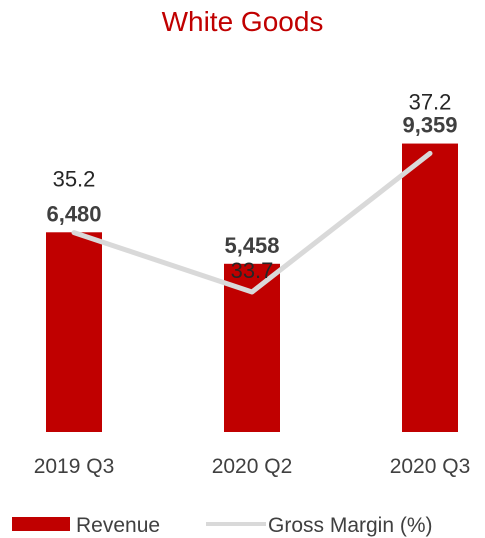 The height and width of the screenshot is (538, 485). I want to click on x-tick-label: 2020 Q2, so click(252, 466).